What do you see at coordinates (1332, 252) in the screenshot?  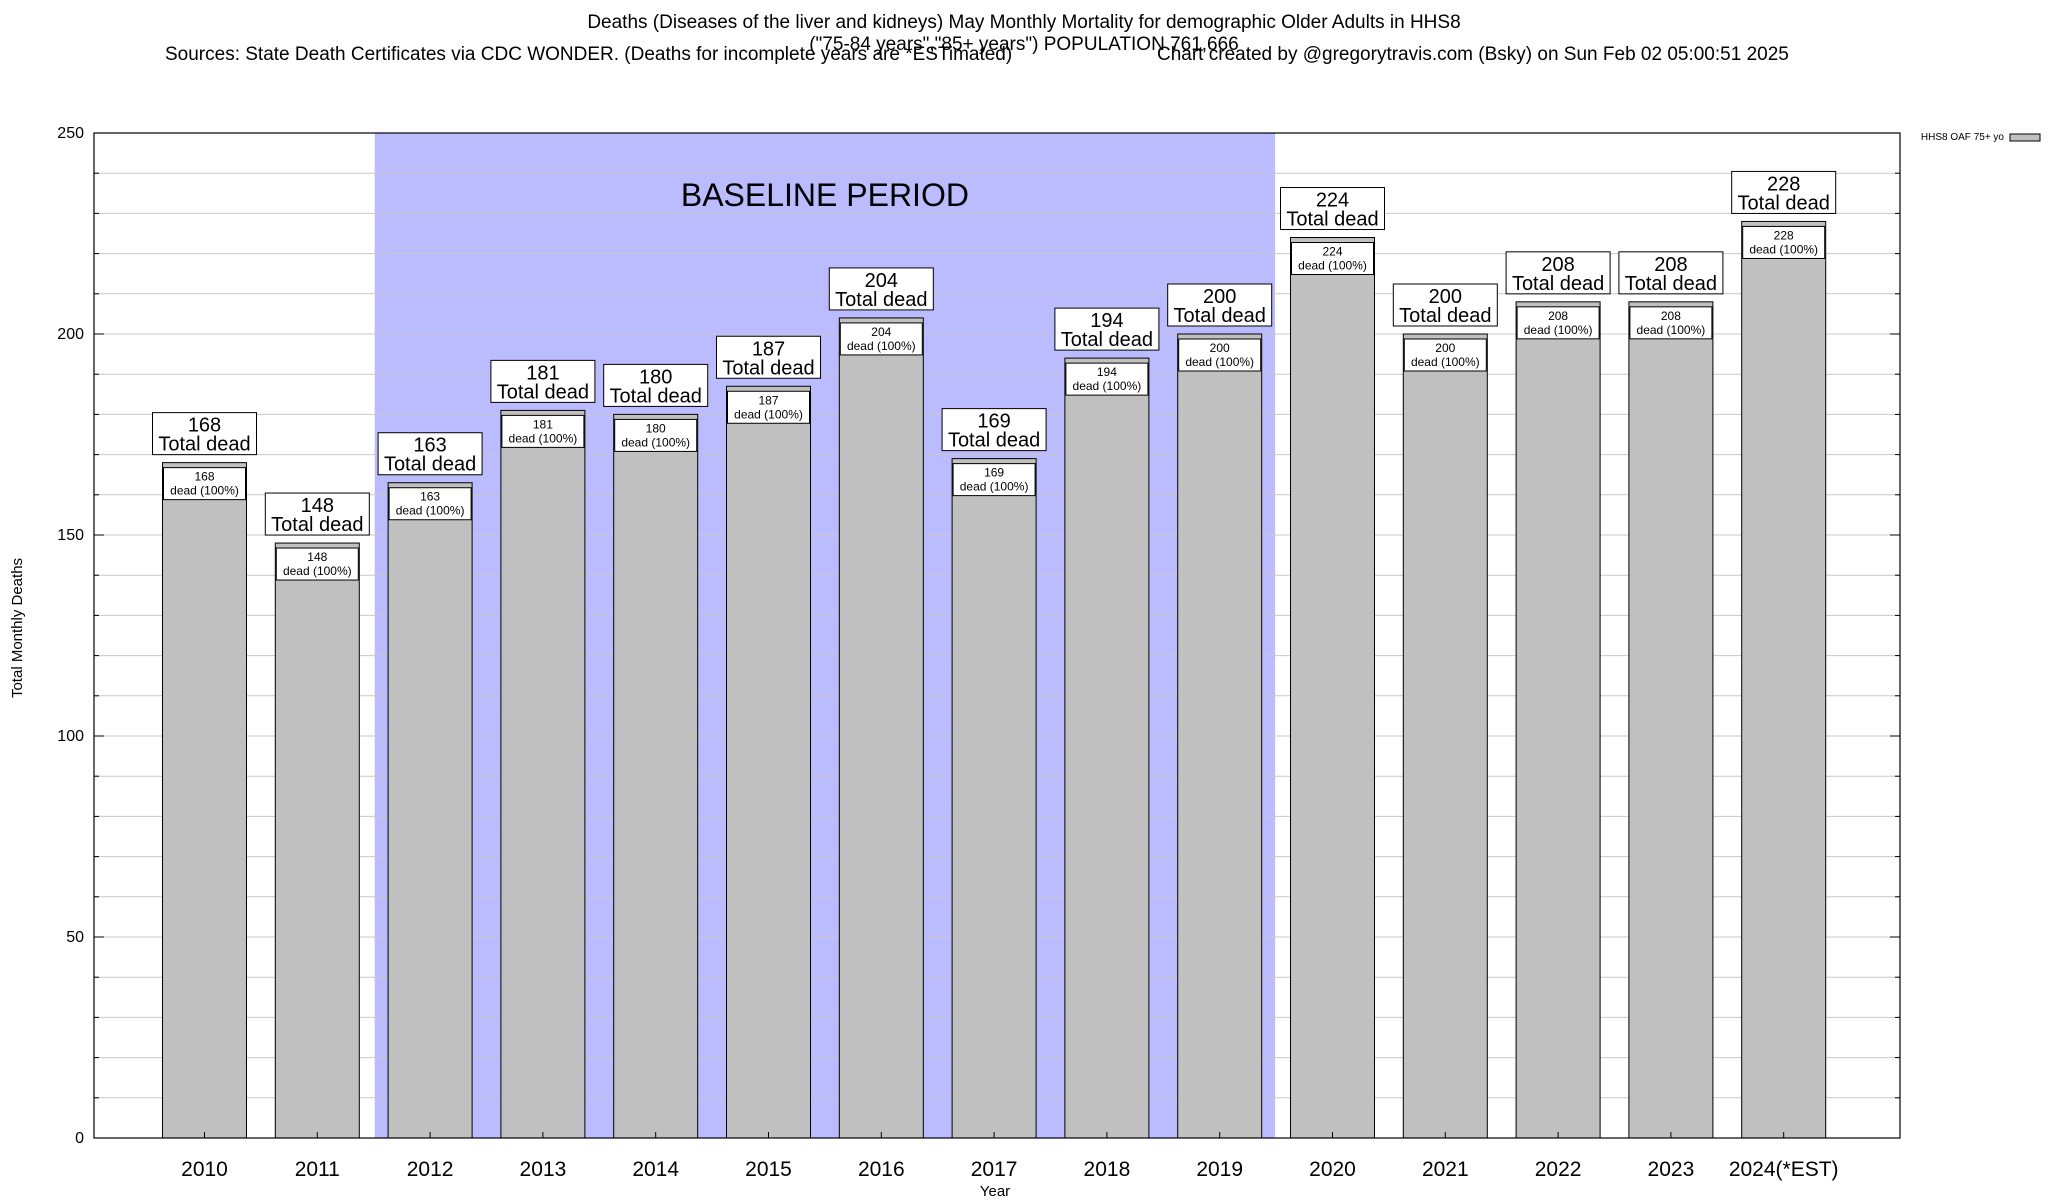 I see `inner-label-value: 224` at bounding box center [1332, 252].